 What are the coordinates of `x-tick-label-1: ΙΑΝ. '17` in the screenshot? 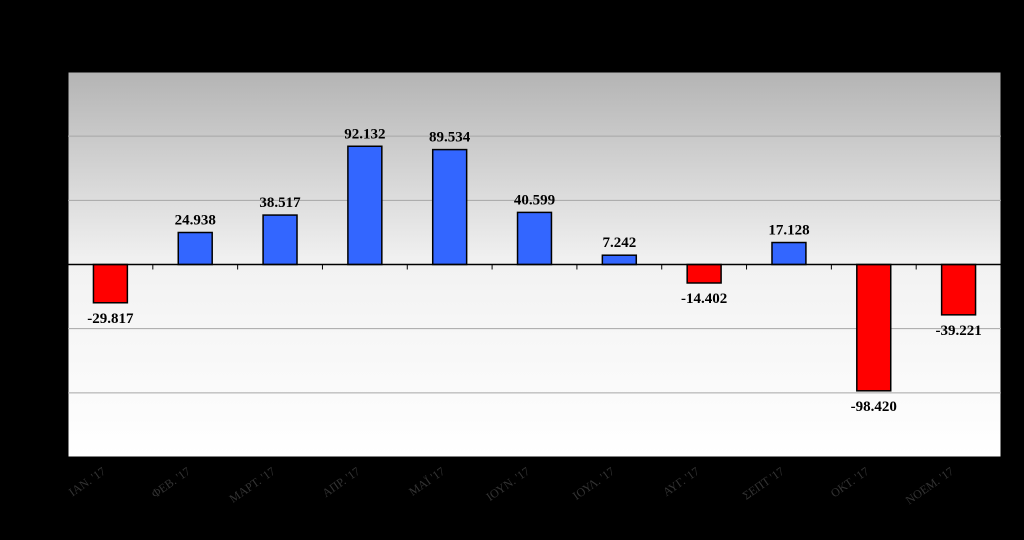 It's located at (87, 481).